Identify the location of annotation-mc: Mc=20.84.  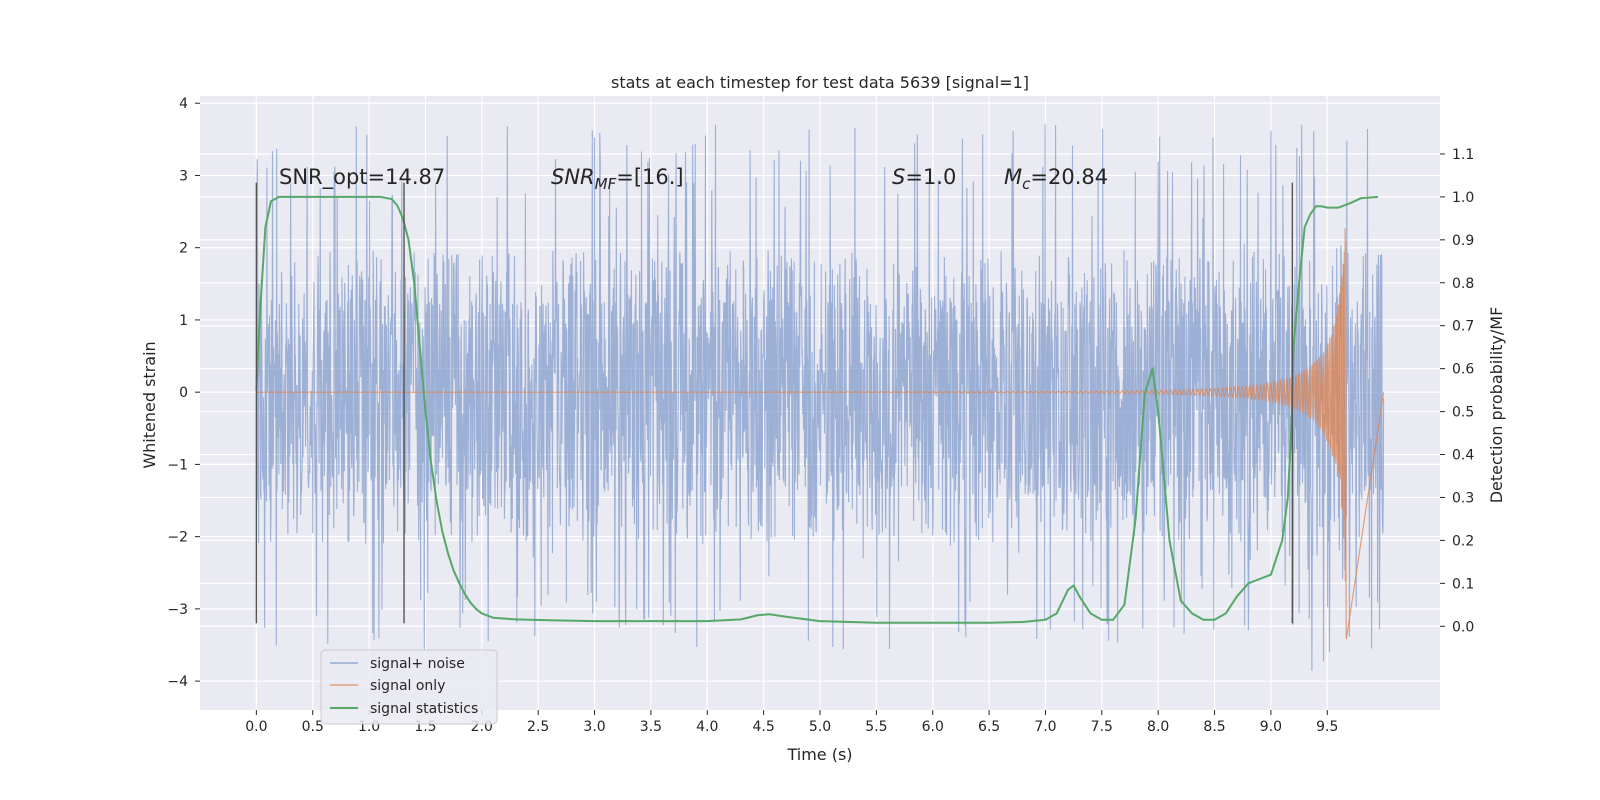
(1056, 179).